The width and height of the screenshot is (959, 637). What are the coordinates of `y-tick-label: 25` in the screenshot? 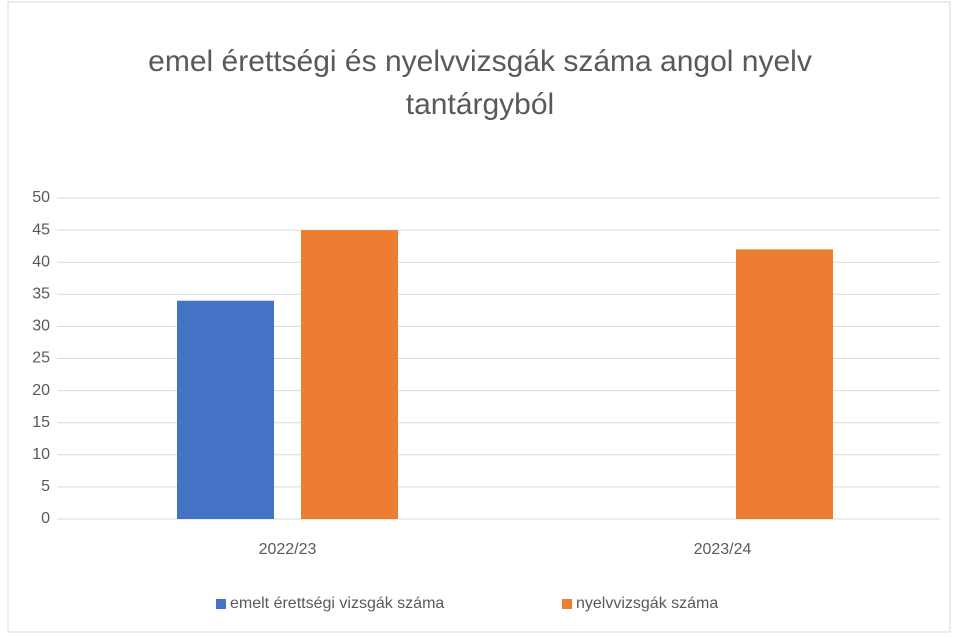 It's located at (41, 358).